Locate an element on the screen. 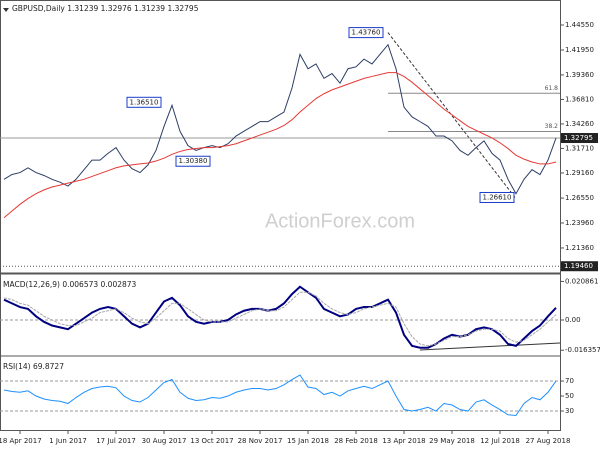  x-tick-label: 18 Apr 2017 is located at coordinates (21, 441).